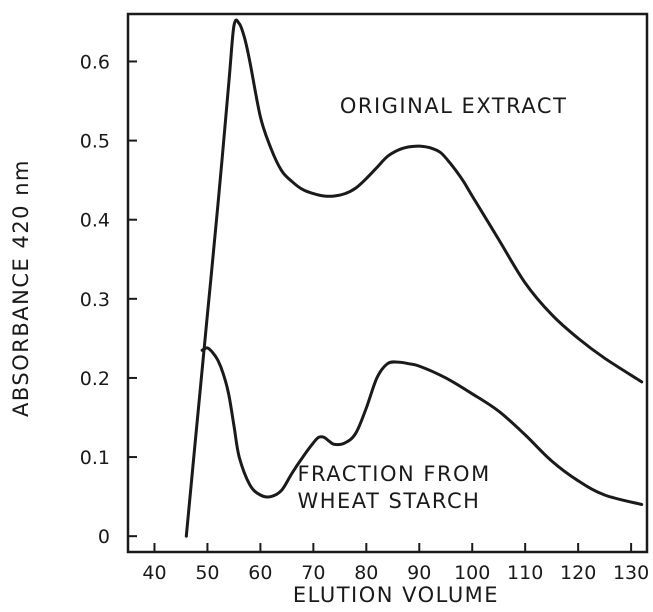 This screenshot has width=653, height=612. Describe the element at coordinates (525, 573) in the screenshot. I see `x-tick-label: 110` at that location.